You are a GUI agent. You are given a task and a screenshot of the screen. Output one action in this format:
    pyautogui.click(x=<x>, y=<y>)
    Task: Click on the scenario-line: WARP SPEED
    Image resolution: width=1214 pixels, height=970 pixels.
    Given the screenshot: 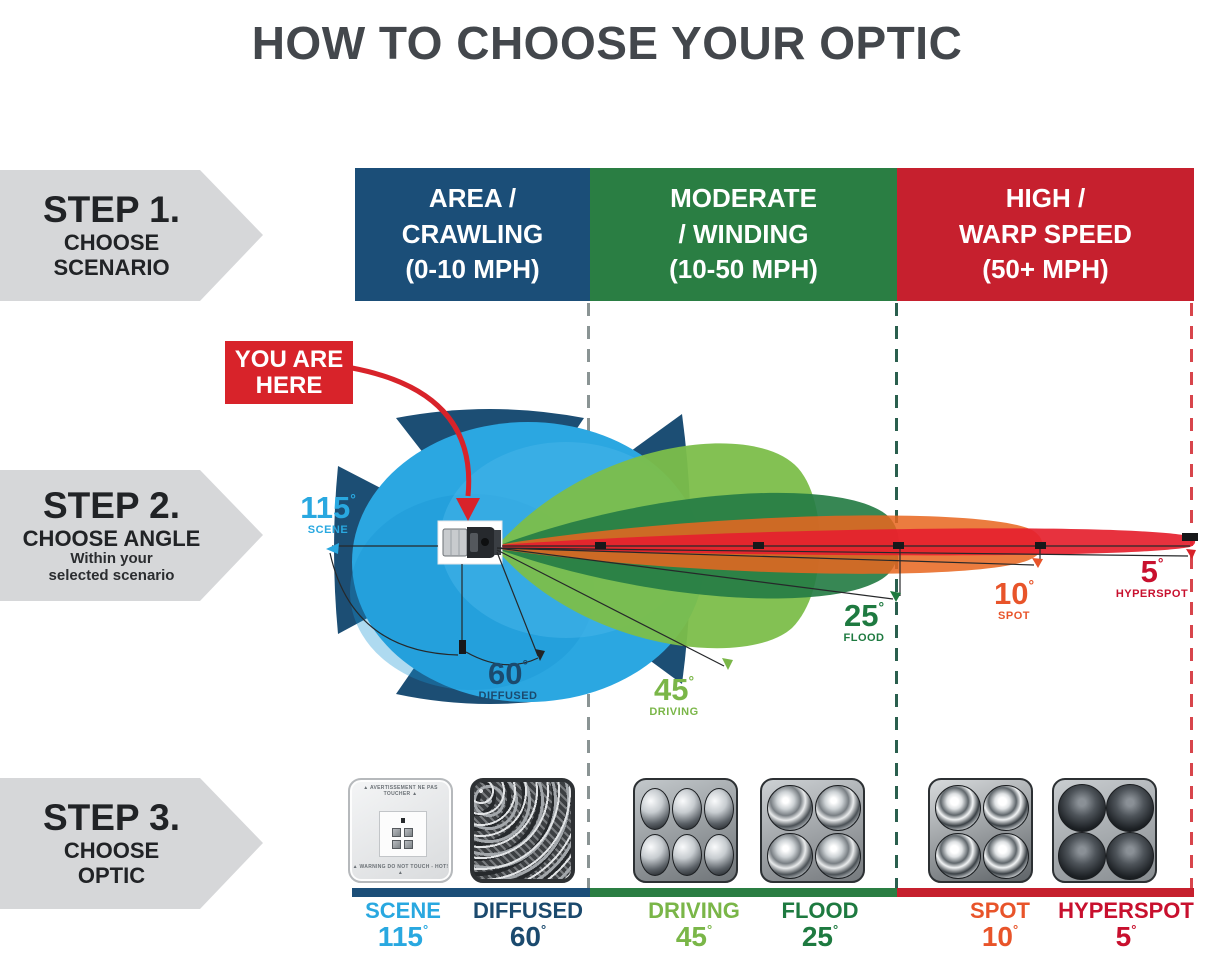 What is the action you would take?
    pyautogui.click(x=1045, y=233)
    